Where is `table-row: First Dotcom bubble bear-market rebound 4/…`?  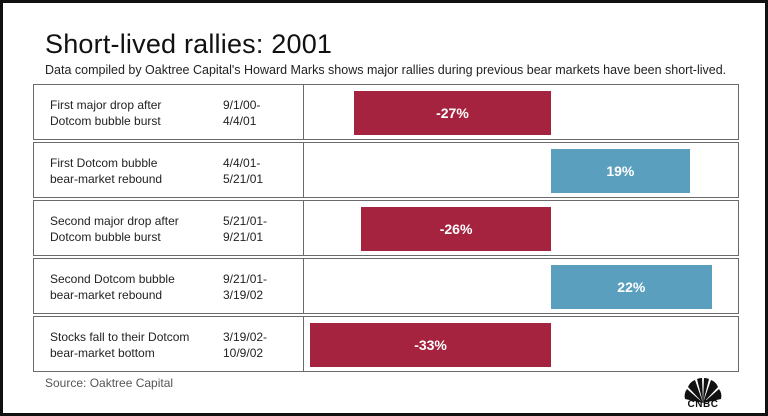
table-row: First Dotcom bubble bear-market rebound 4/… is located at coordinates (386, 170).